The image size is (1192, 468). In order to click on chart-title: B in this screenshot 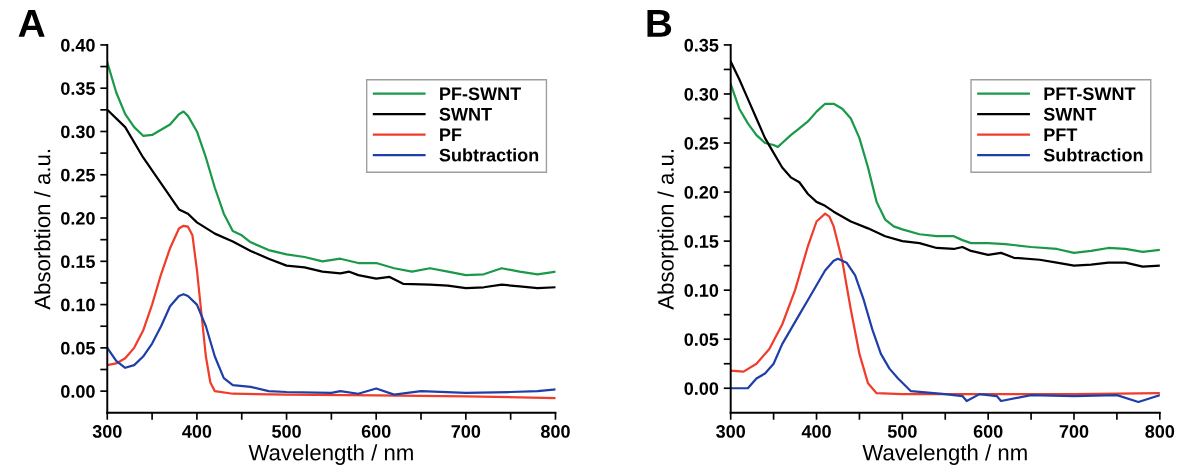, I will do `click(659, 23)`.